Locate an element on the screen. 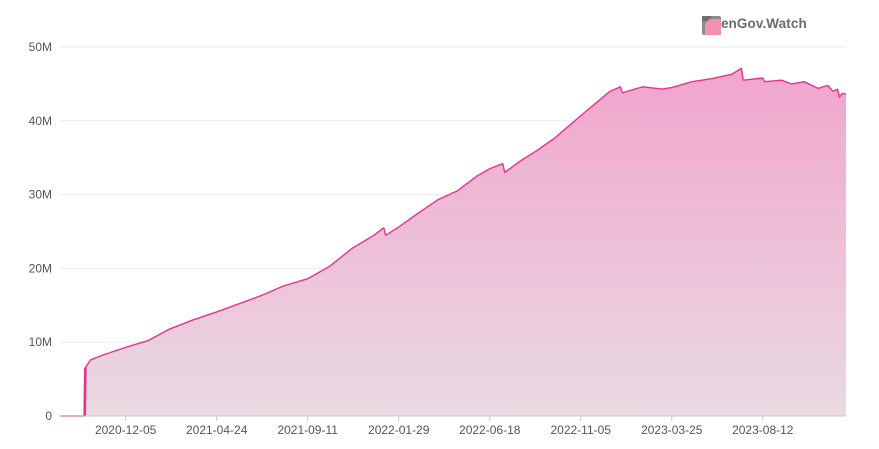 Image resolution: width=879 pixels, height=449 pixels. y-axis: 0 10M 20M 30M 40M 50M is located at coordinates (41, 231).